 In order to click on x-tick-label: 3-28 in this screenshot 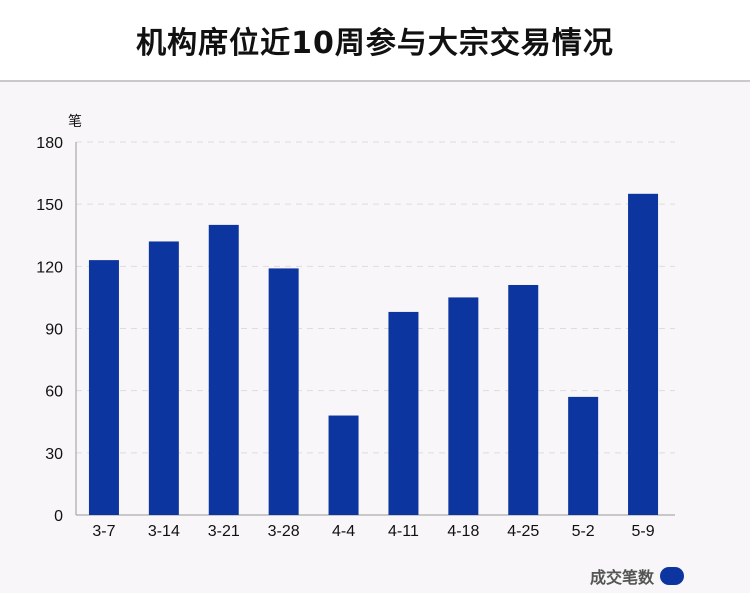, I will do `click(284, 531)`.